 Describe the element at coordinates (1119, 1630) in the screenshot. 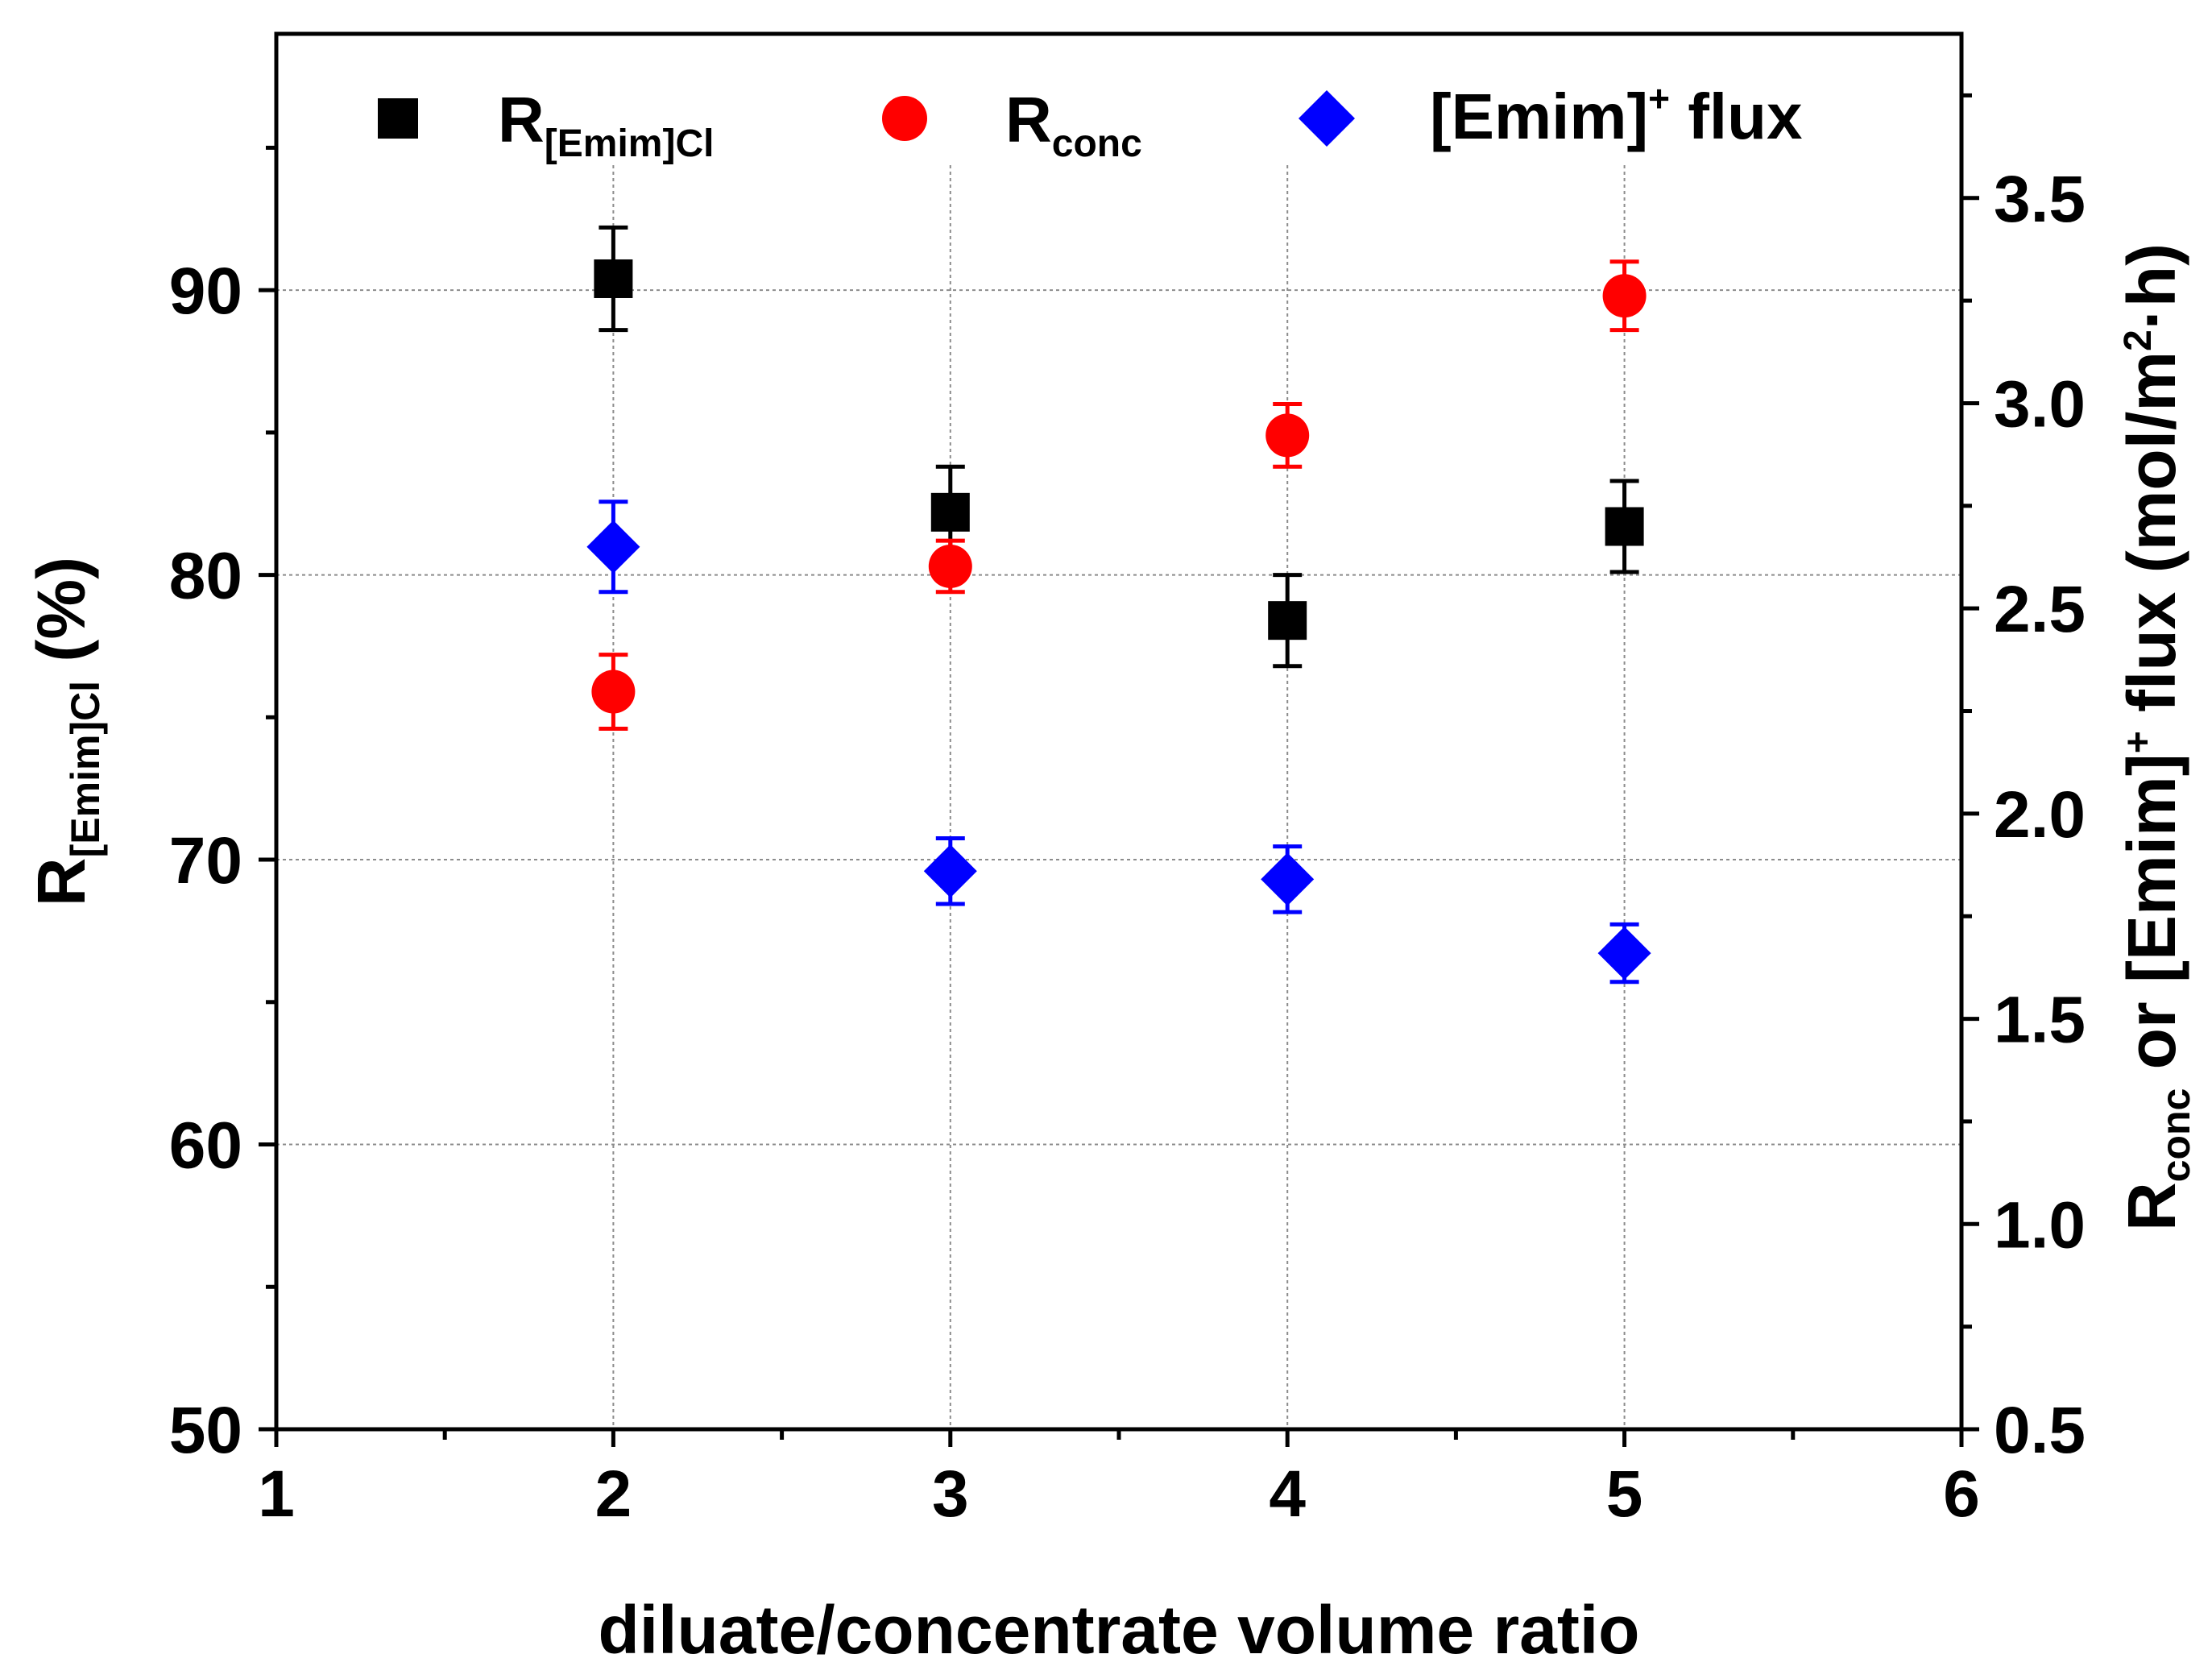

I see `x-axis-title: diluate/concentrate volume ratio` at that location.